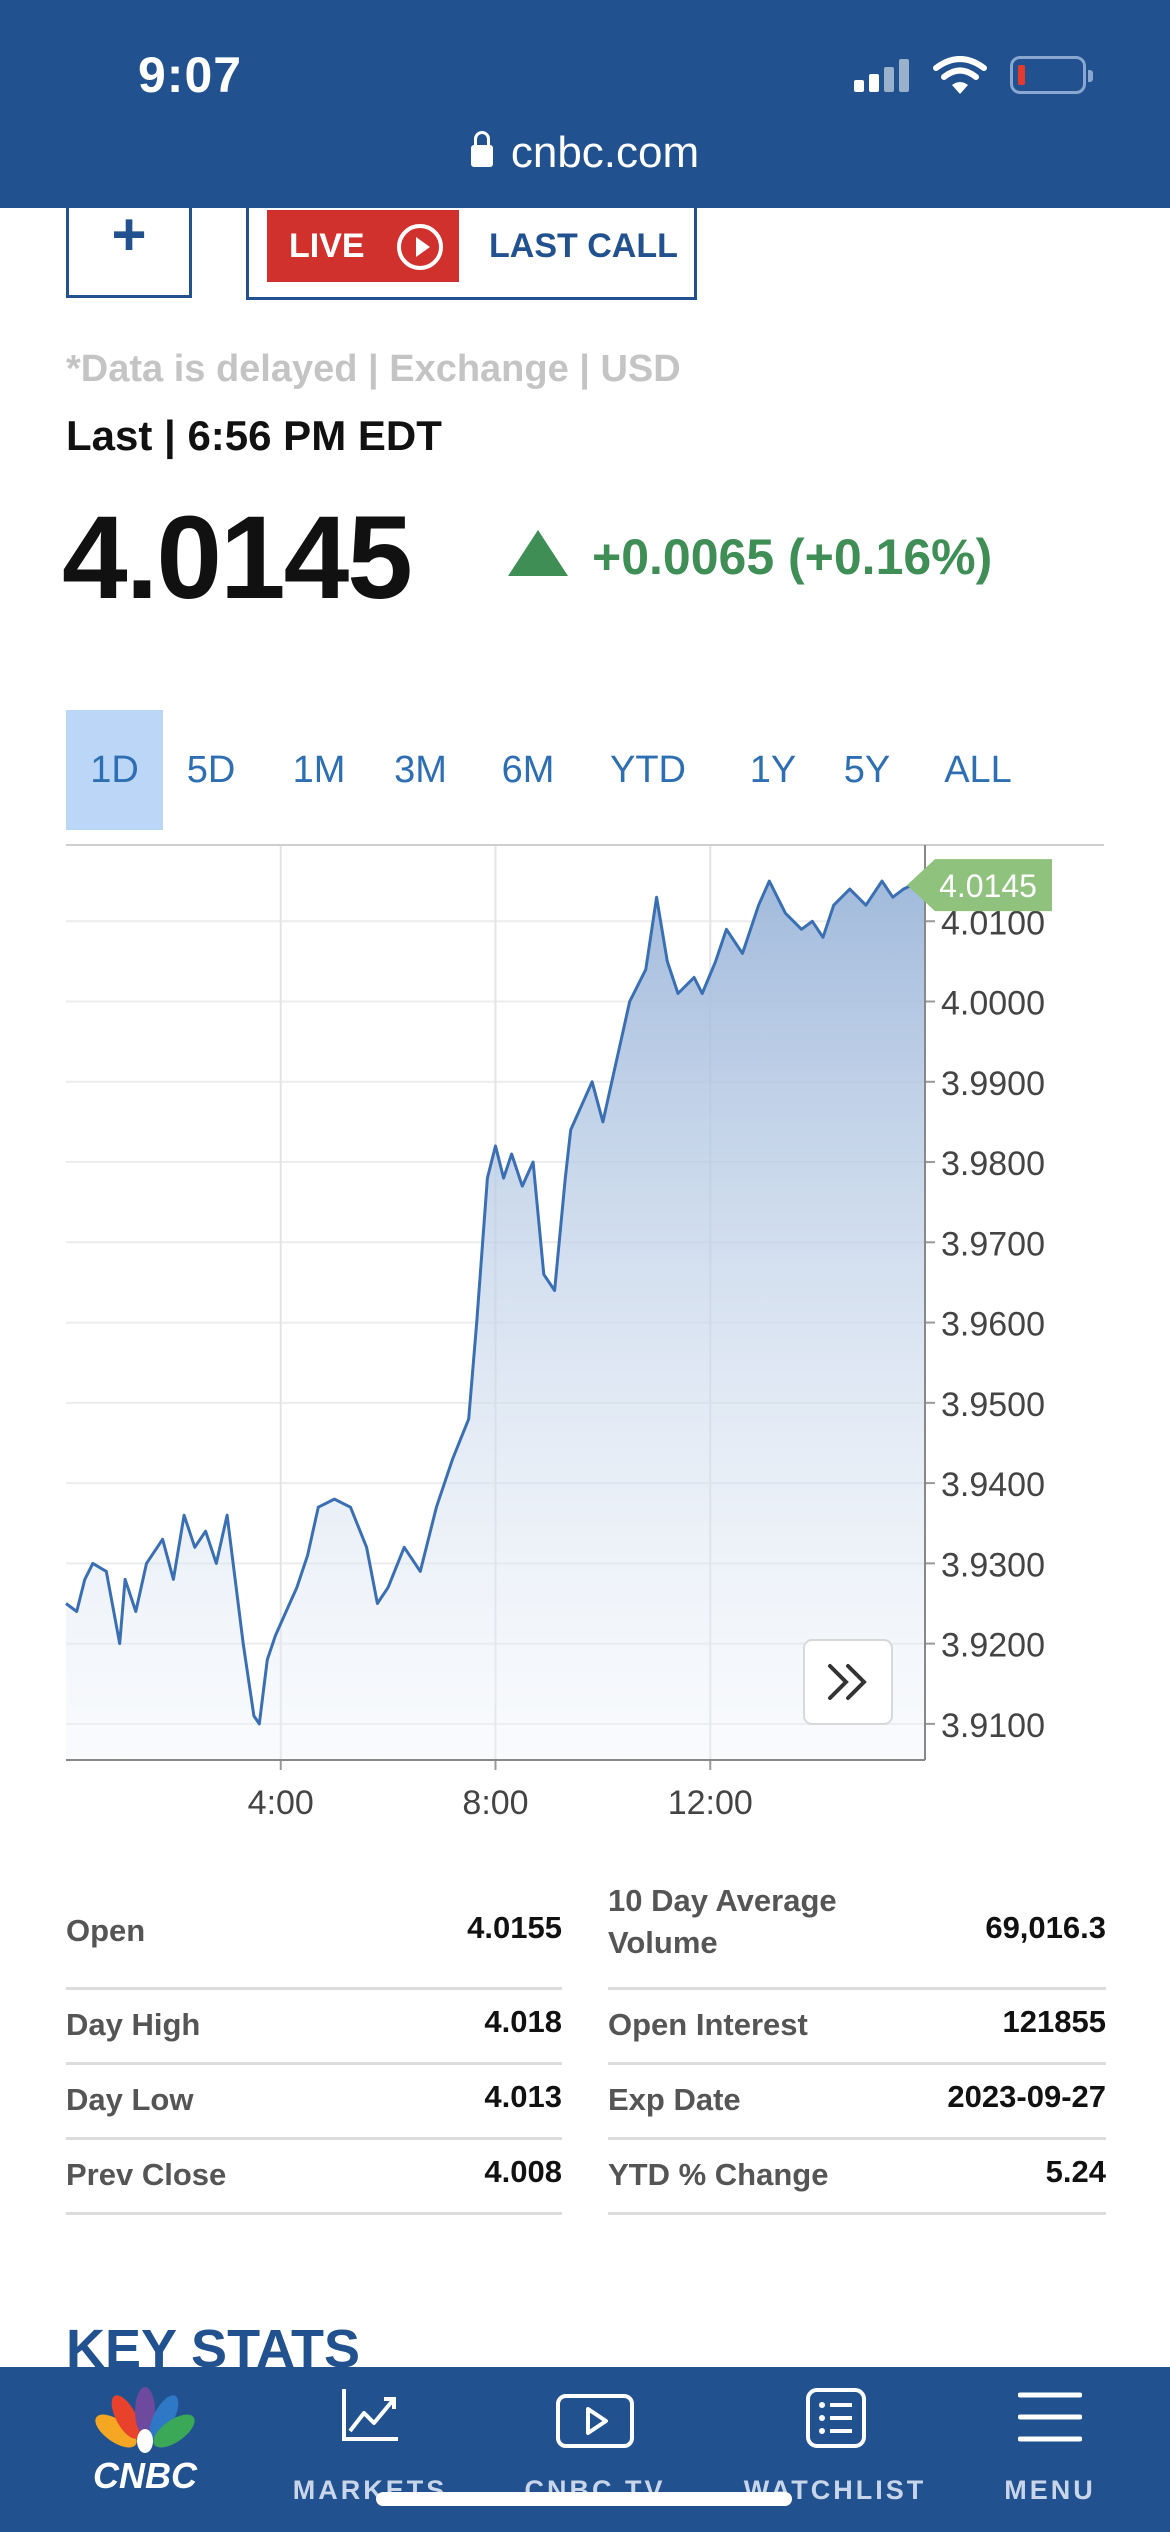 The width and height of the screenshot is (1170, 2532). What do you see at coordinates (993, 1244) in the screenshot?
I see `y-tick-label: 3.9700` at bounding box center [993, 1244].